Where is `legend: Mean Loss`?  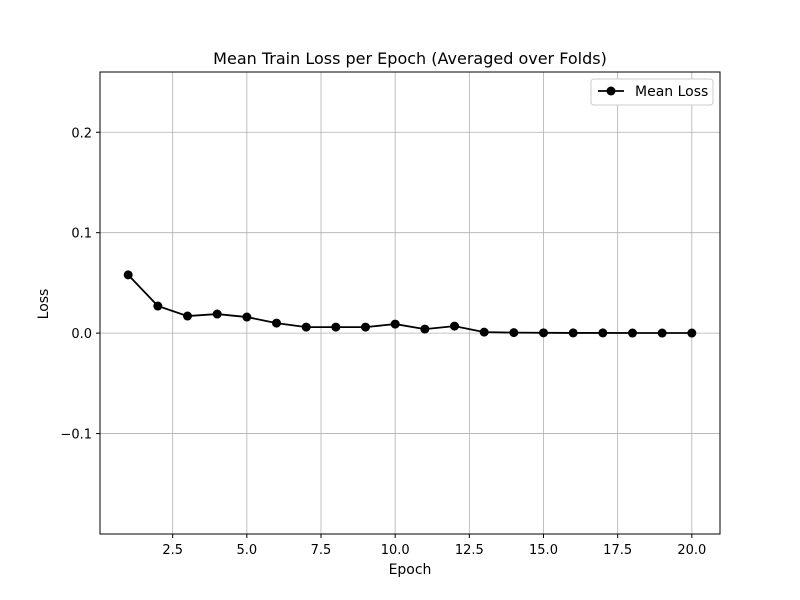 legend: Mean Loss is located at coordinates (652, 92).